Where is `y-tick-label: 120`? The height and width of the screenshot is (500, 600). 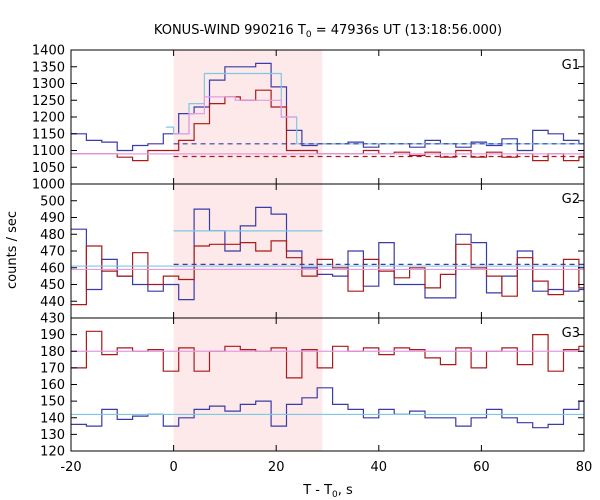
y-tick-label: 120 is located at coordinates (52, 452).